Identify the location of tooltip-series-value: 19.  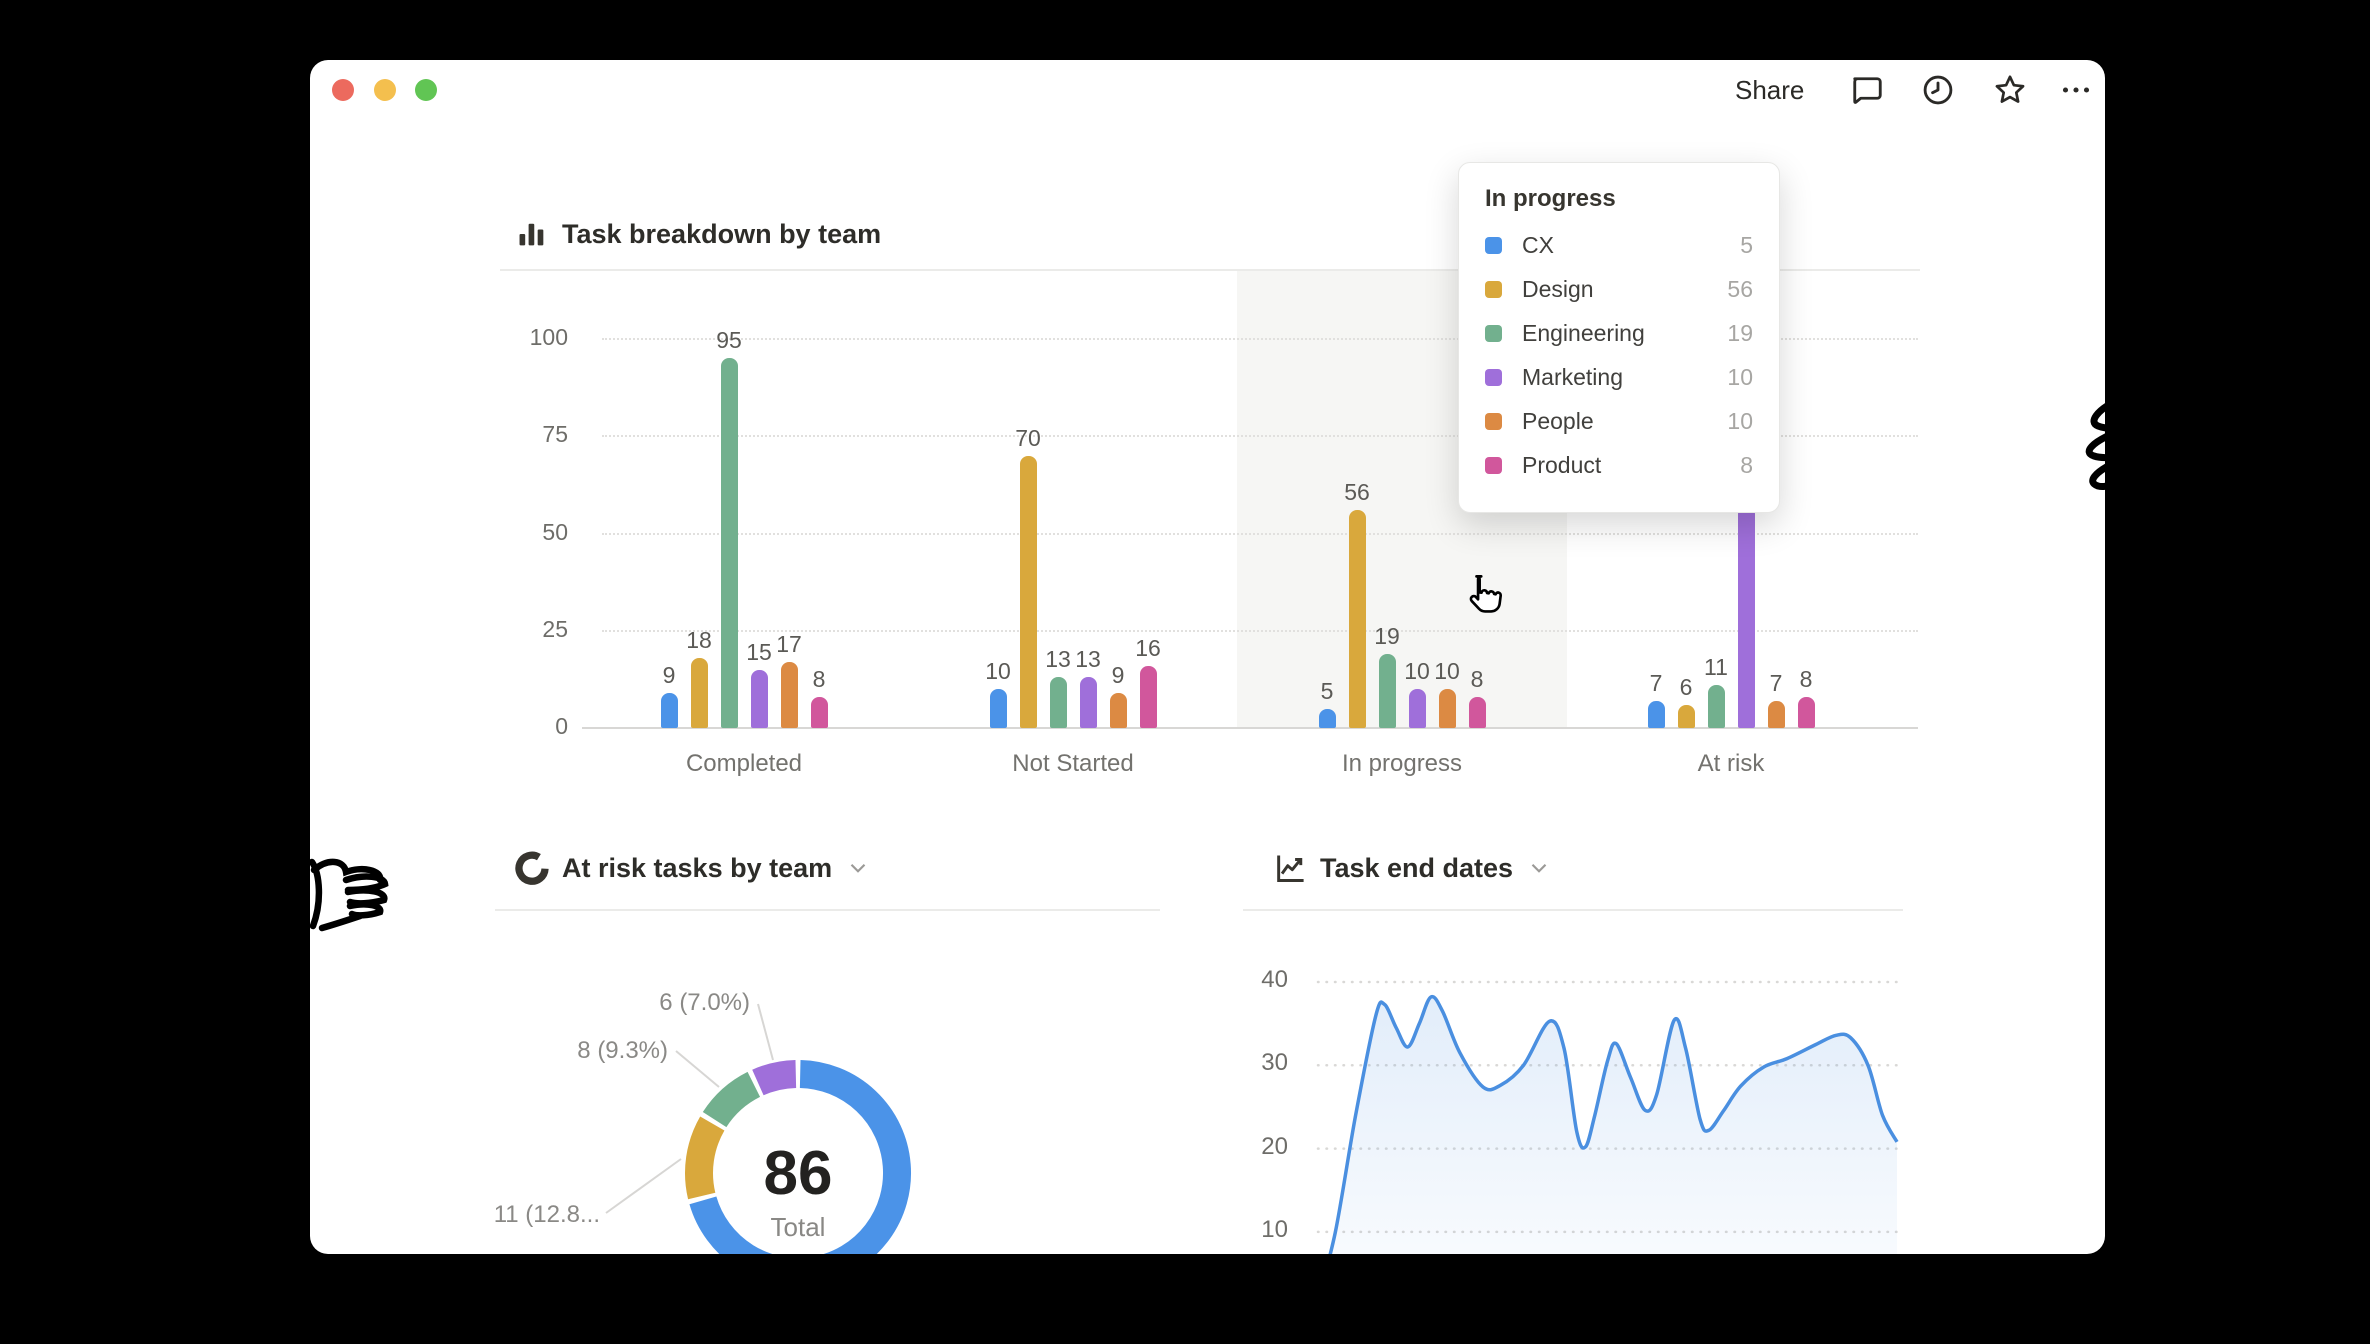
(1740, 332).